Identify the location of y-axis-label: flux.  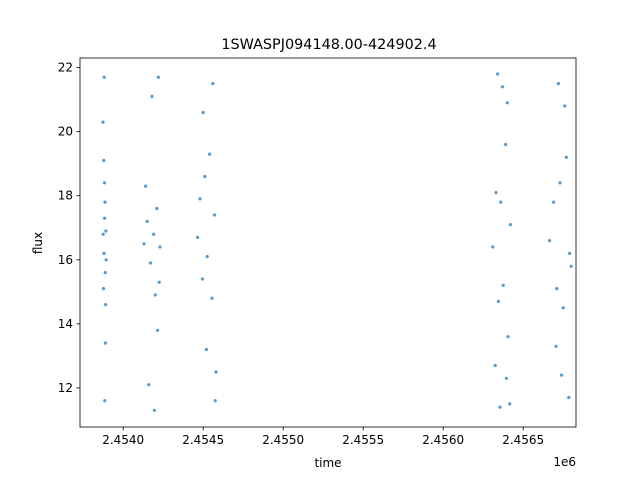
(38, 243).